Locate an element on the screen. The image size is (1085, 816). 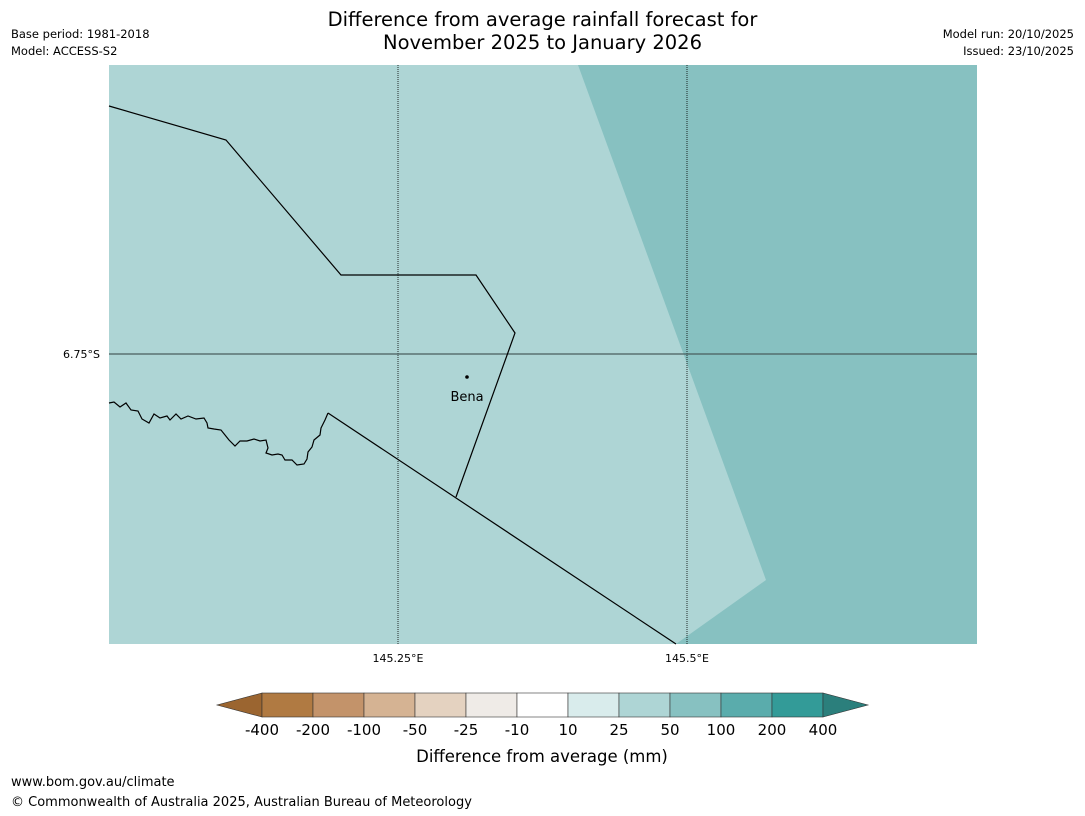
colorbar-tick-label: -10 is located at coordinates (517, 730).